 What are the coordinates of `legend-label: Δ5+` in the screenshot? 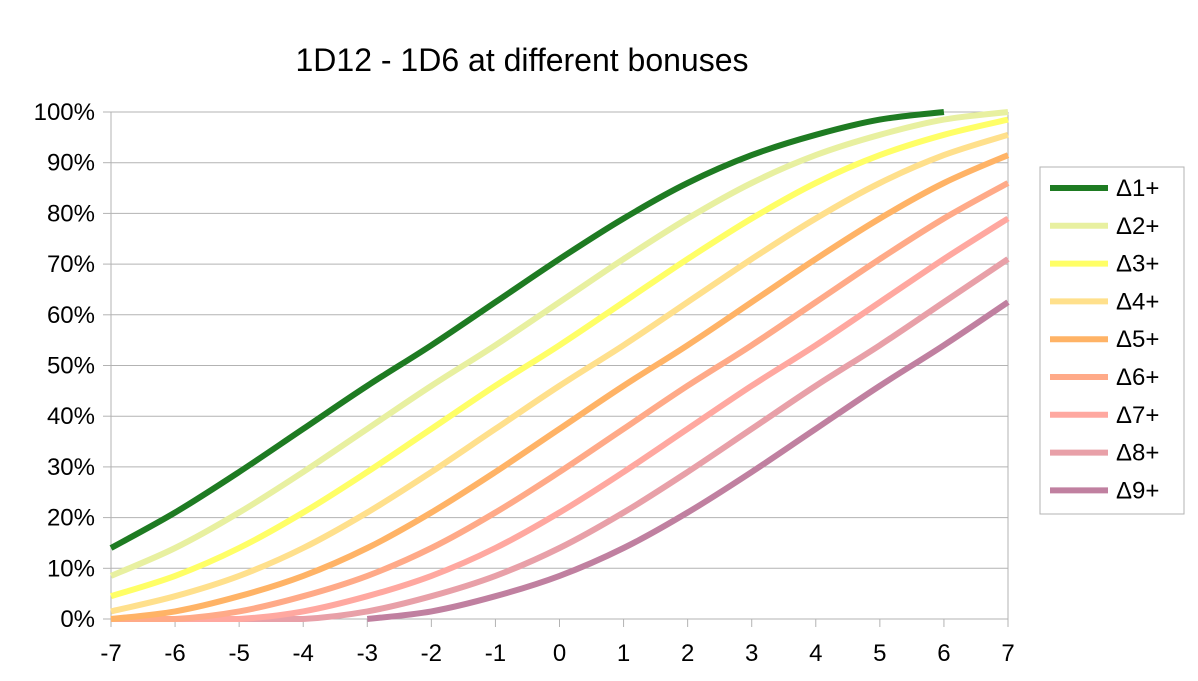 It's located at (1137, 339).